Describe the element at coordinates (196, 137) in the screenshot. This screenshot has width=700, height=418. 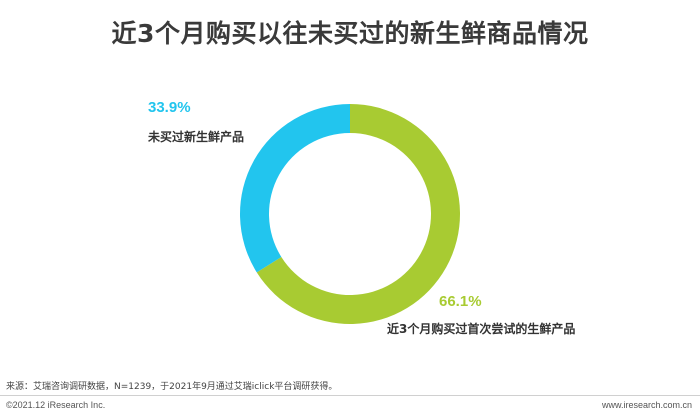
I see `slice-category-label-not-bought: 未买过新生鲜产品` at that location.